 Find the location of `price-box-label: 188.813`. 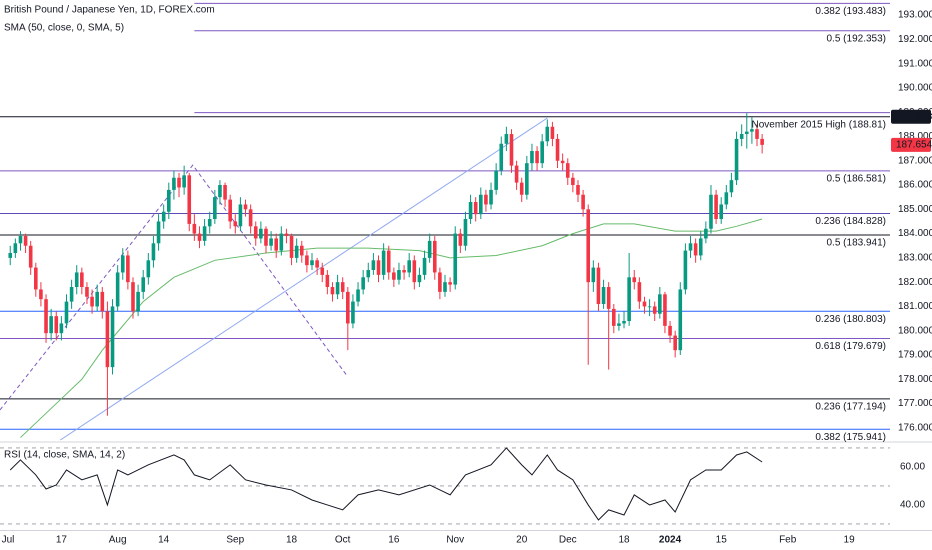

price-box-label: 188.813 is located at coordinates (914, 116).